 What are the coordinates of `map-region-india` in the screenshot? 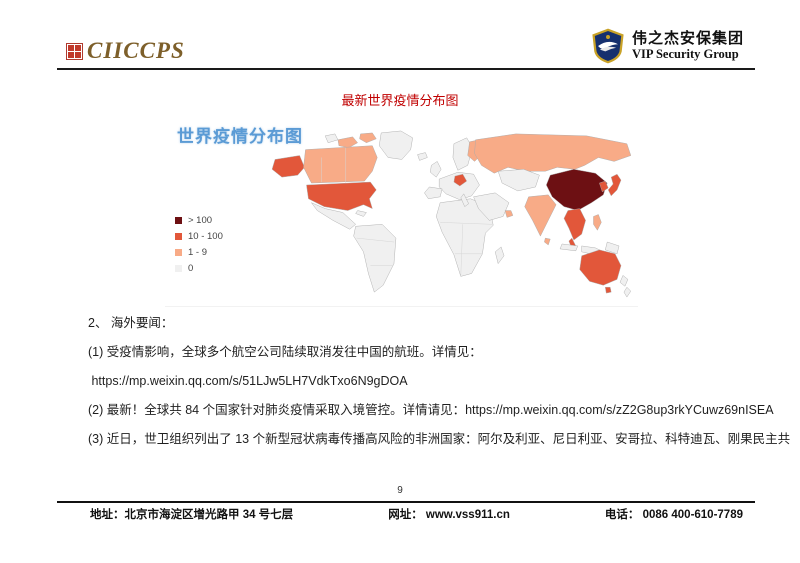 It's located at (540, 215).